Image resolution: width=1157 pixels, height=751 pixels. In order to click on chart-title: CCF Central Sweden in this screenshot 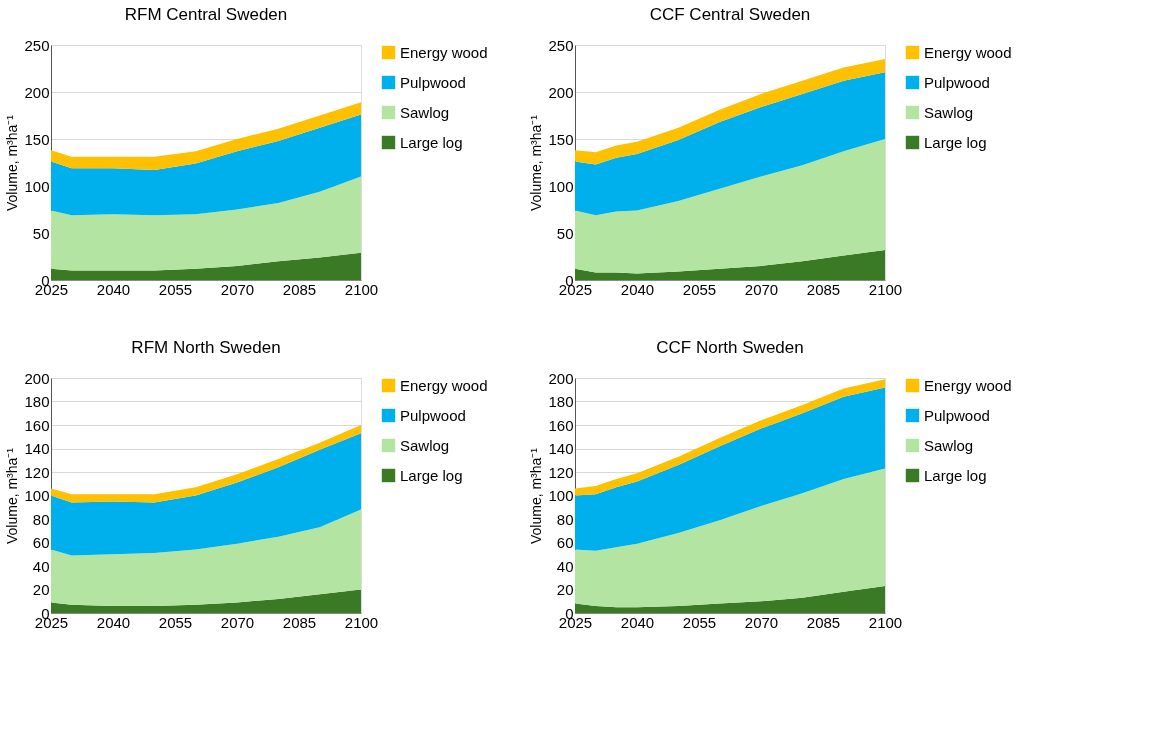, I will do `click(730, 14)`.